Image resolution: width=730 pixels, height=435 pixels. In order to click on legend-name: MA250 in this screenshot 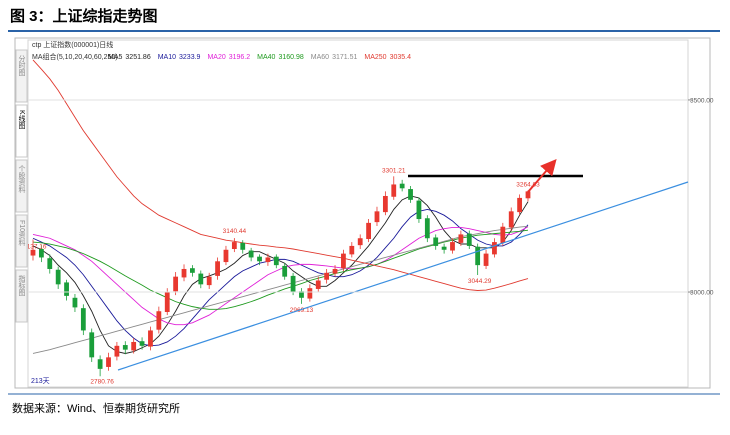, I will do `click(375, 57)`.